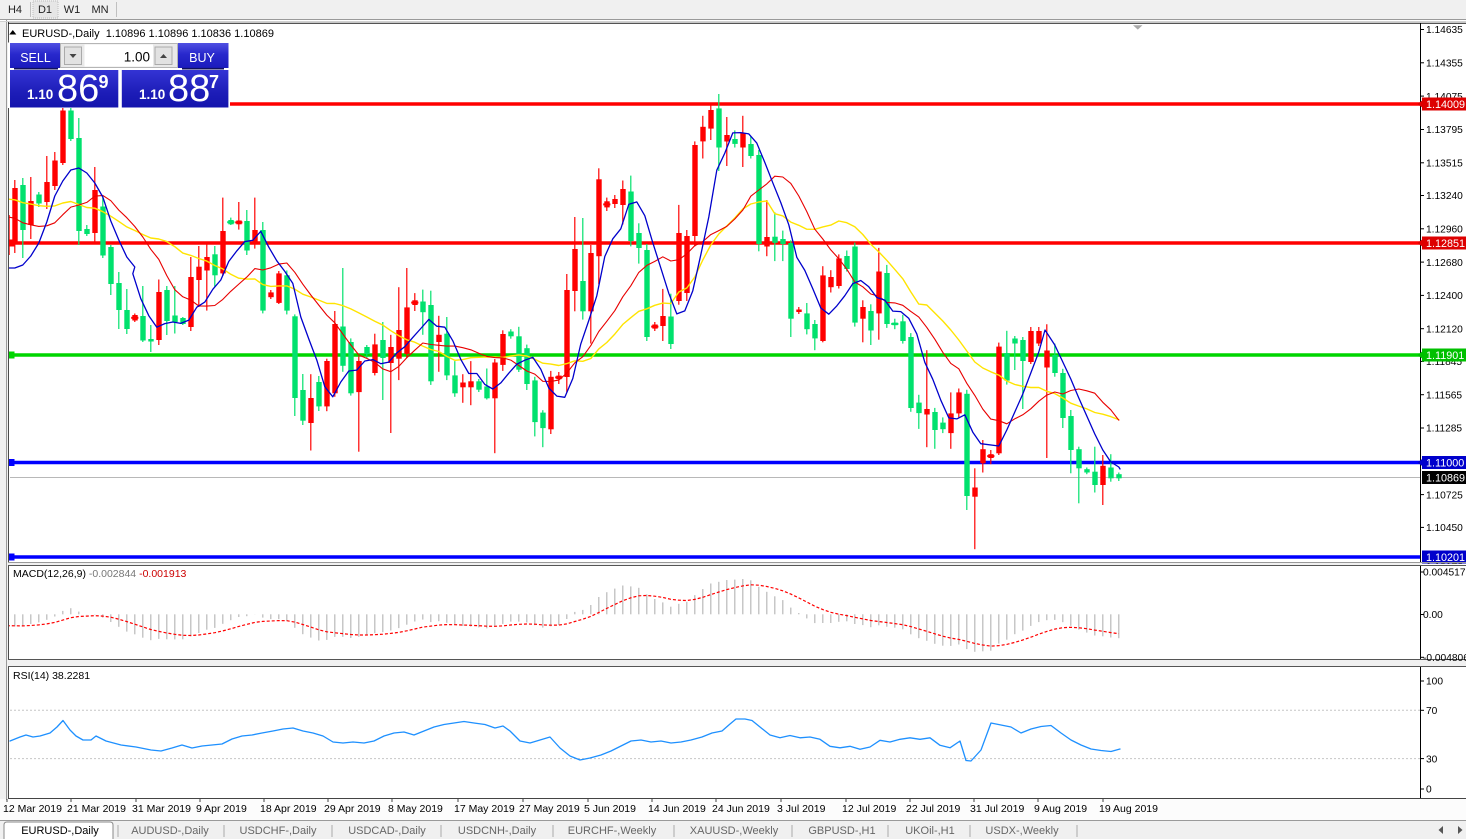 Image resolution: width=1466 pixels, height=839 pixels. Describe the element at coordinates (35, 58) in the screenshot. I see `svg-text: SELL` at that location.